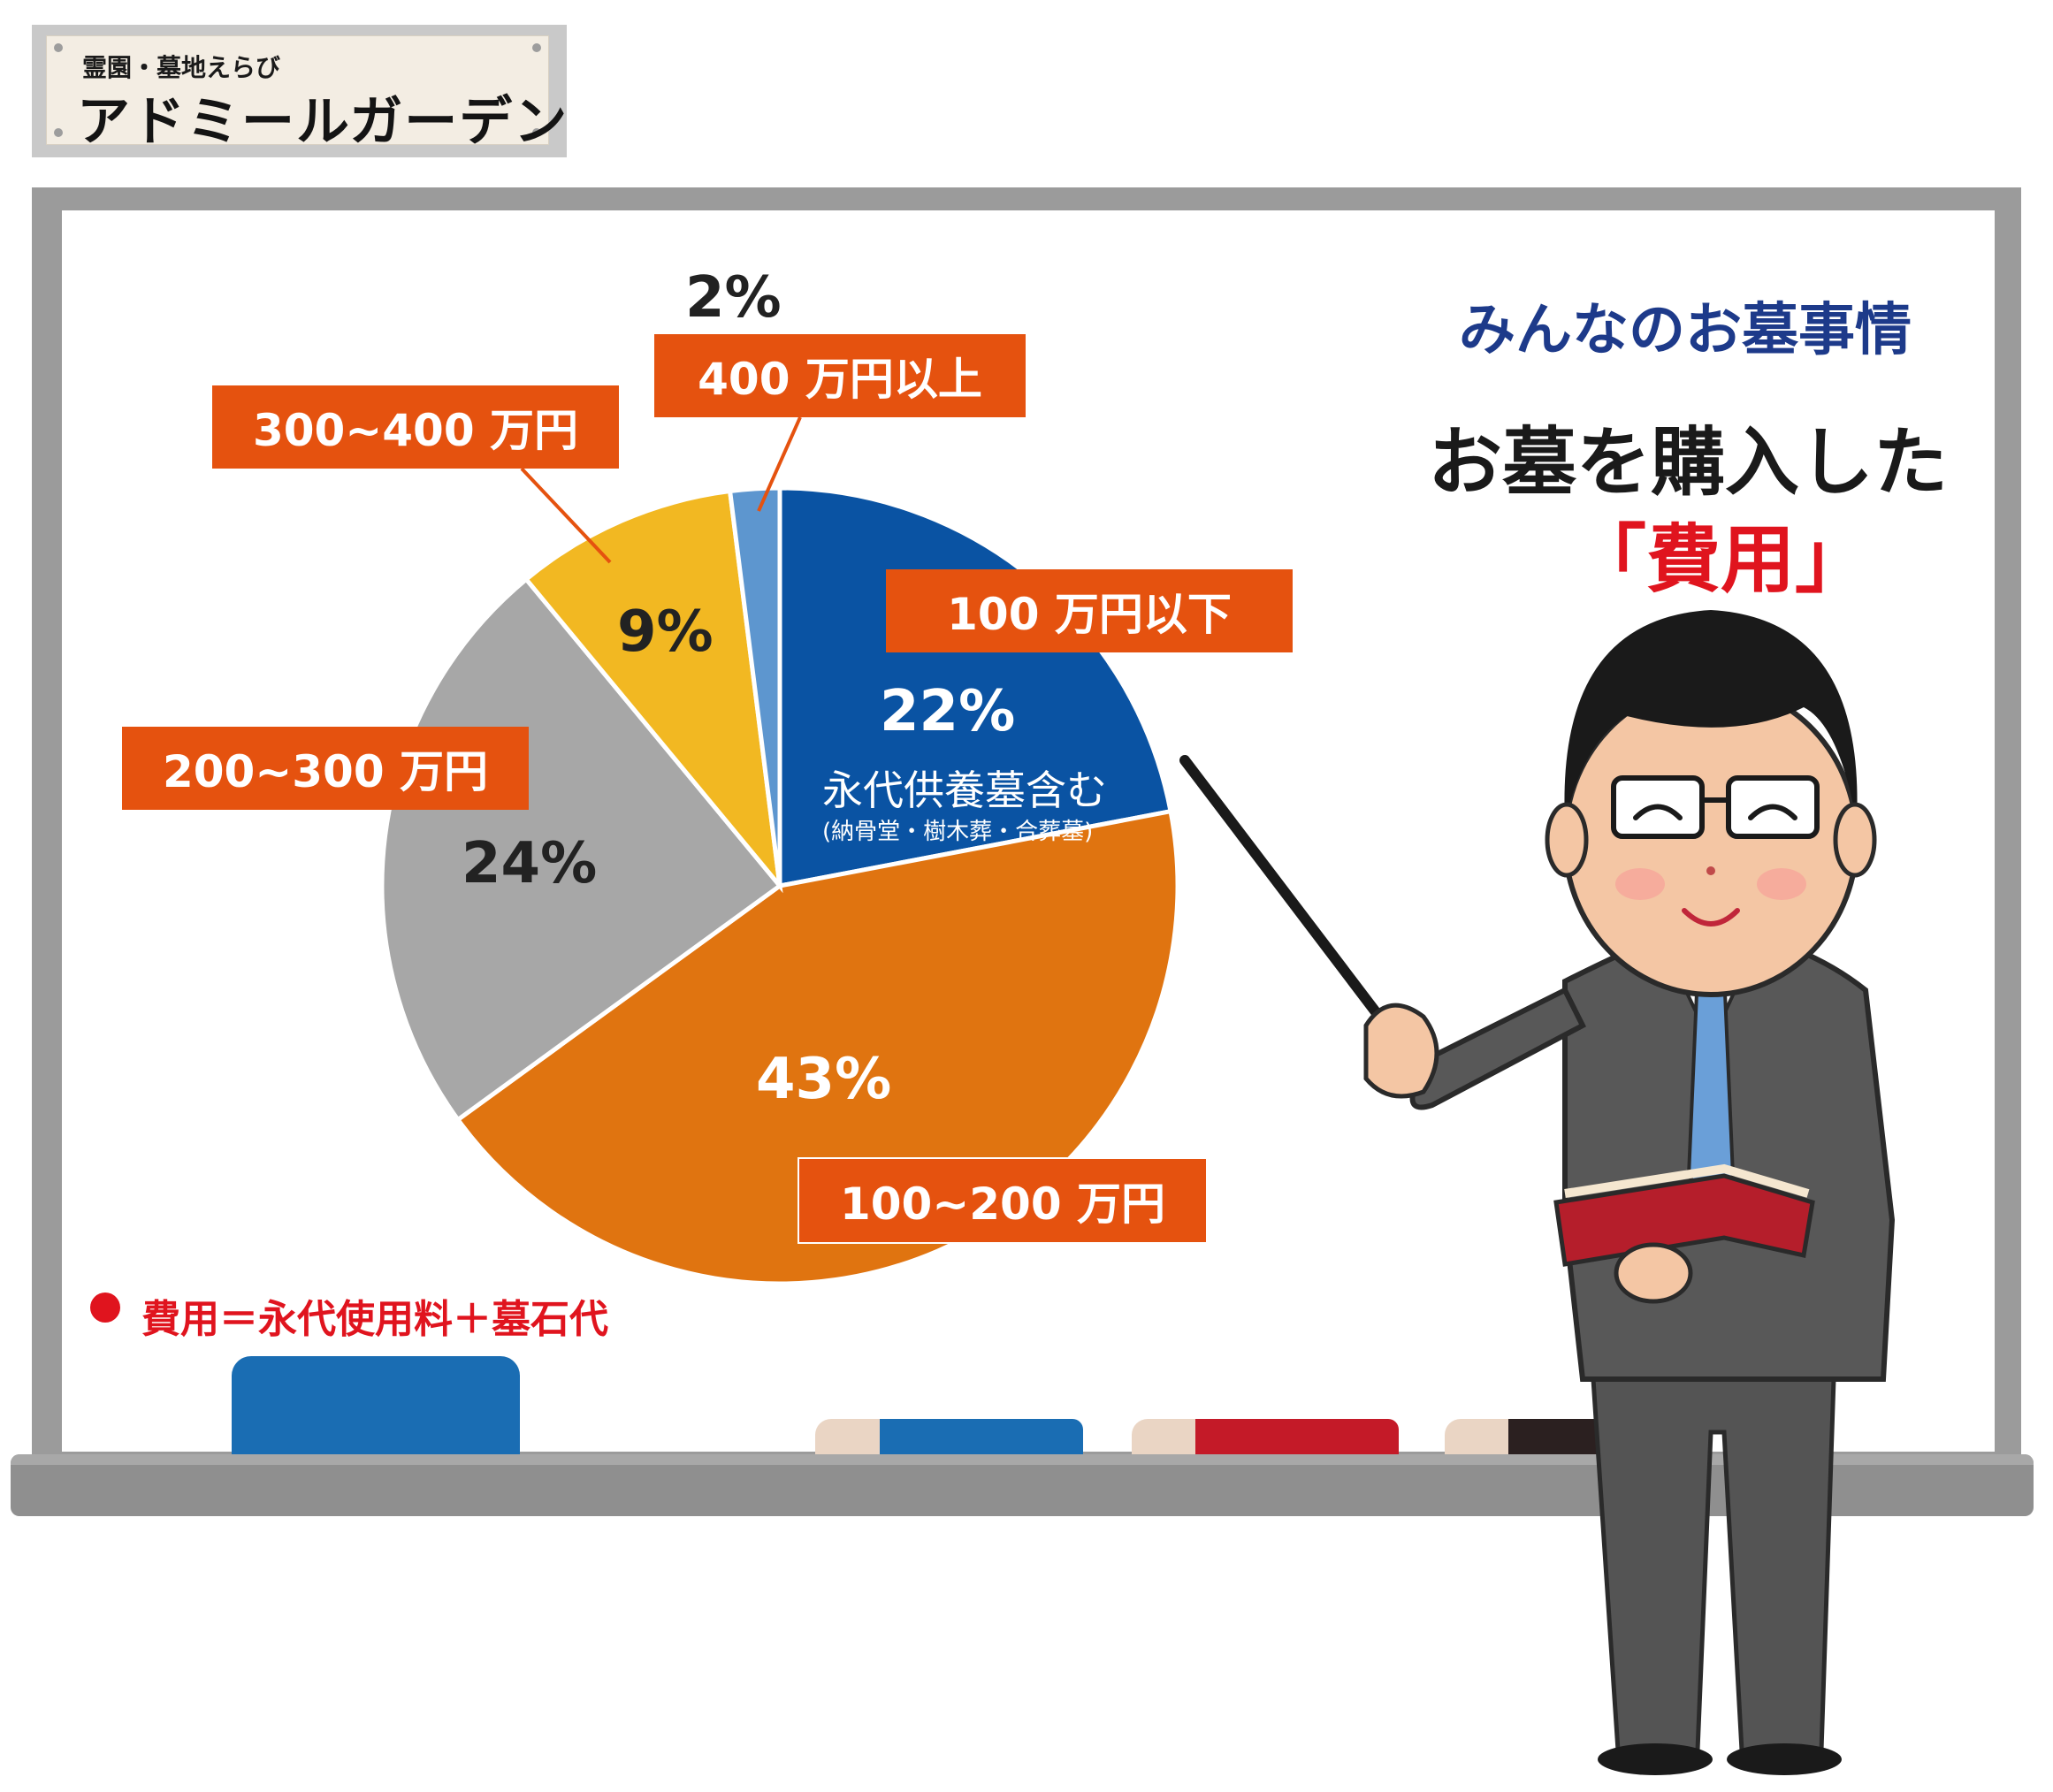 The height and width of the screenshot is (1792, 2053). I want to click on logo-board: 霊園・墓地えらび アドミールガーデン, so click(306, 94).